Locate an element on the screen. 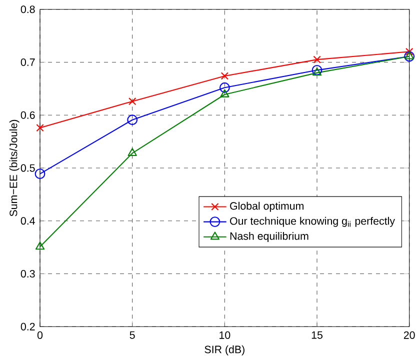  y-tick-label: 0.4 is located at coordinates (27, 221).